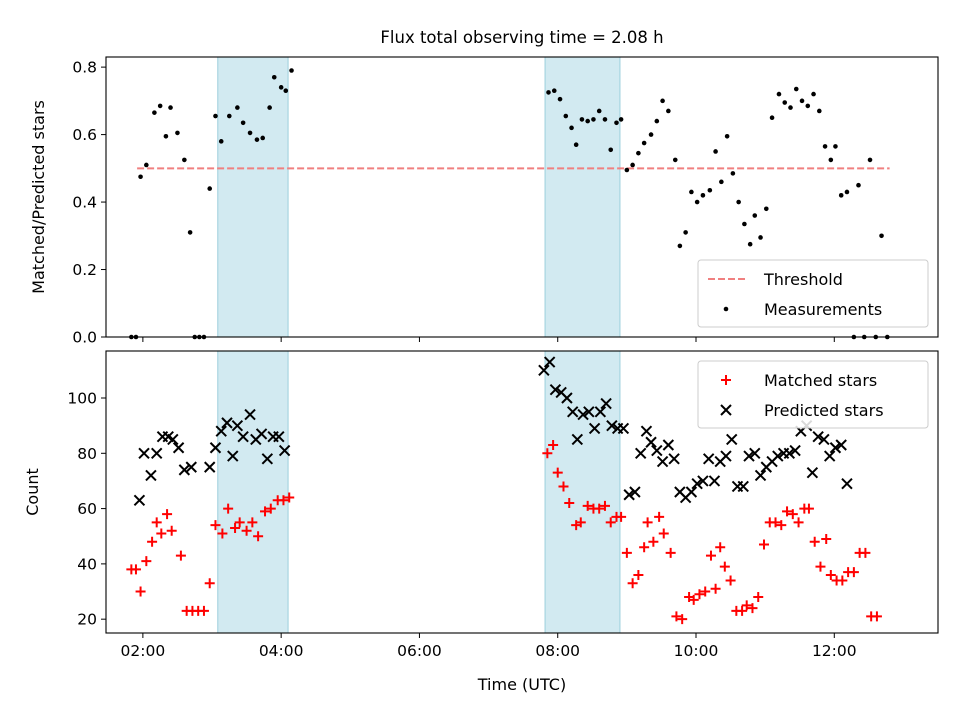 Image resolution: width=960 pixels, height=720 pixels. I want to click on chart-title: Flux total observing time = 2.08 h, so click(521, 37).